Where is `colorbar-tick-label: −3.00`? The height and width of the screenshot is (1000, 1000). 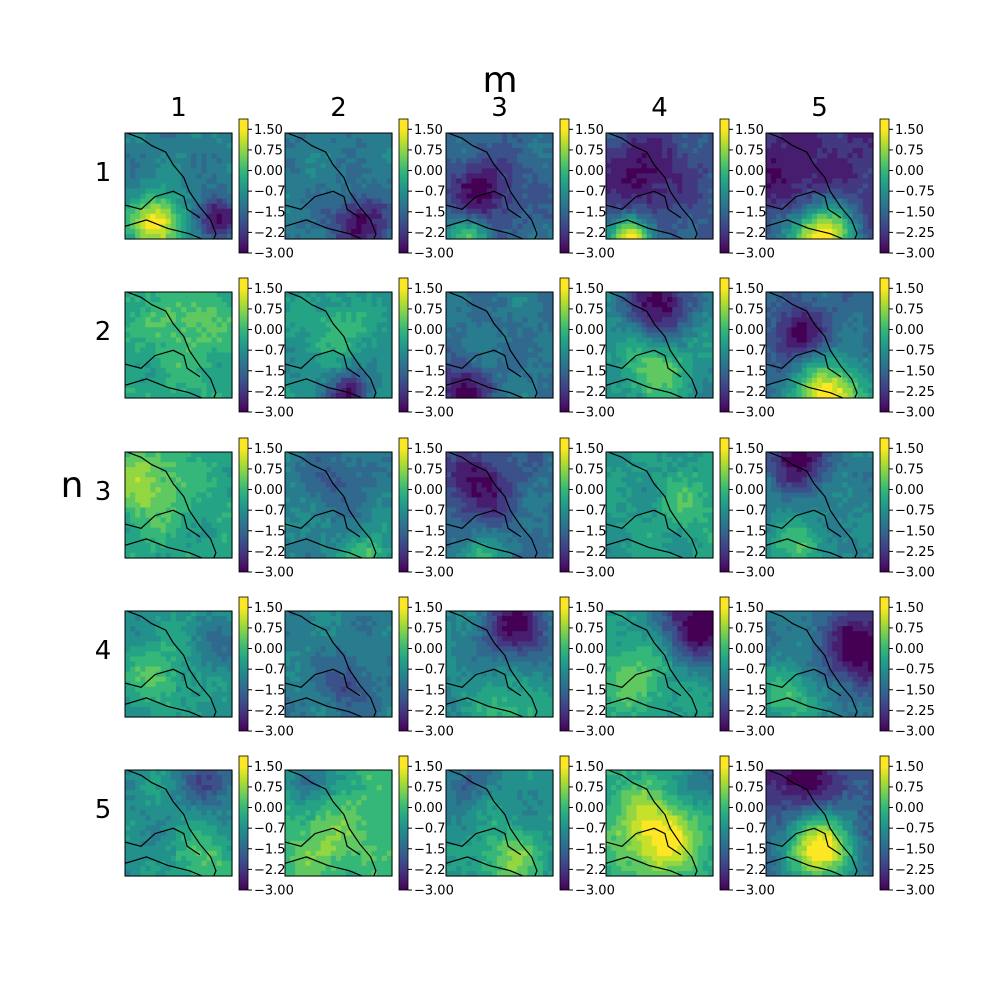
colorbar-tick-label: −3.00 is located at coordinates (755, 254).